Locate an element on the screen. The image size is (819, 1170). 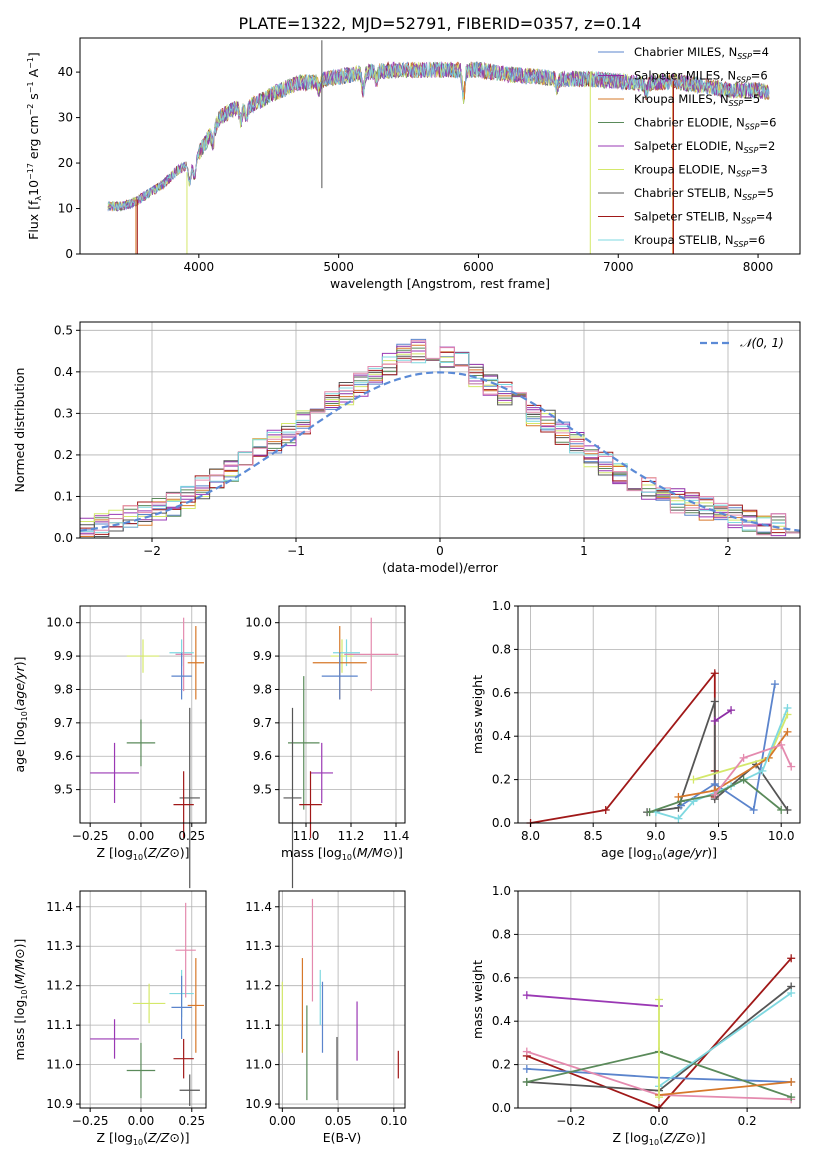
x-tick-label: 0.0 is located at coordinates (658, 1121).